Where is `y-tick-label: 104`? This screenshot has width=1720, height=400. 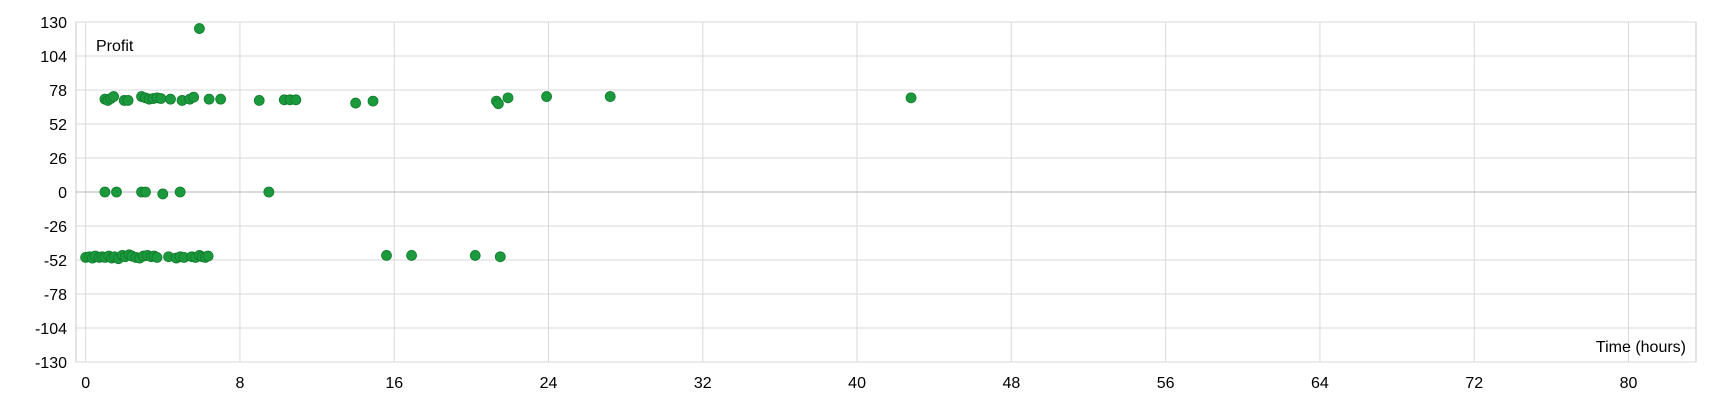
y-tick-label: 104 is located at coordinates (53, 57).